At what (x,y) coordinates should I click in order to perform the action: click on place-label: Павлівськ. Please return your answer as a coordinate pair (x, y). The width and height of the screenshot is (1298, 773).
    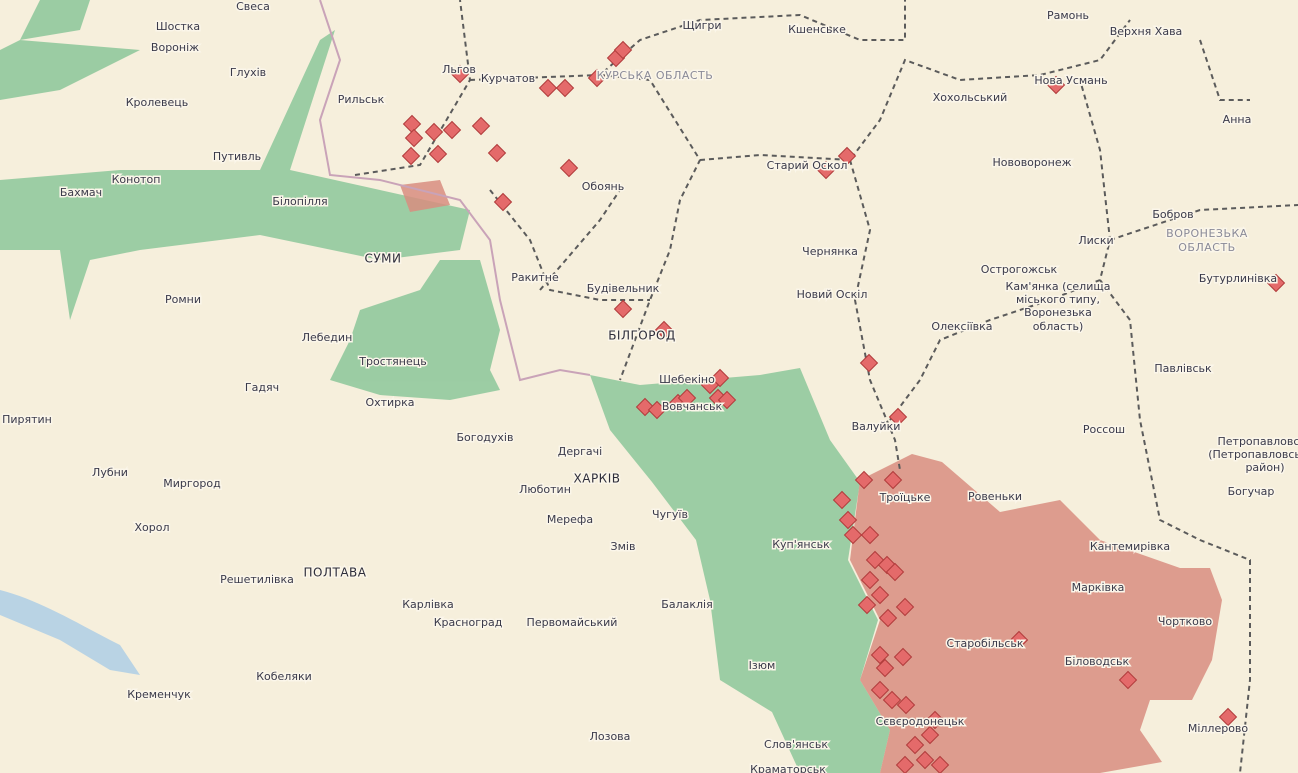
    Looking at the image, I should click on (1183, 368).